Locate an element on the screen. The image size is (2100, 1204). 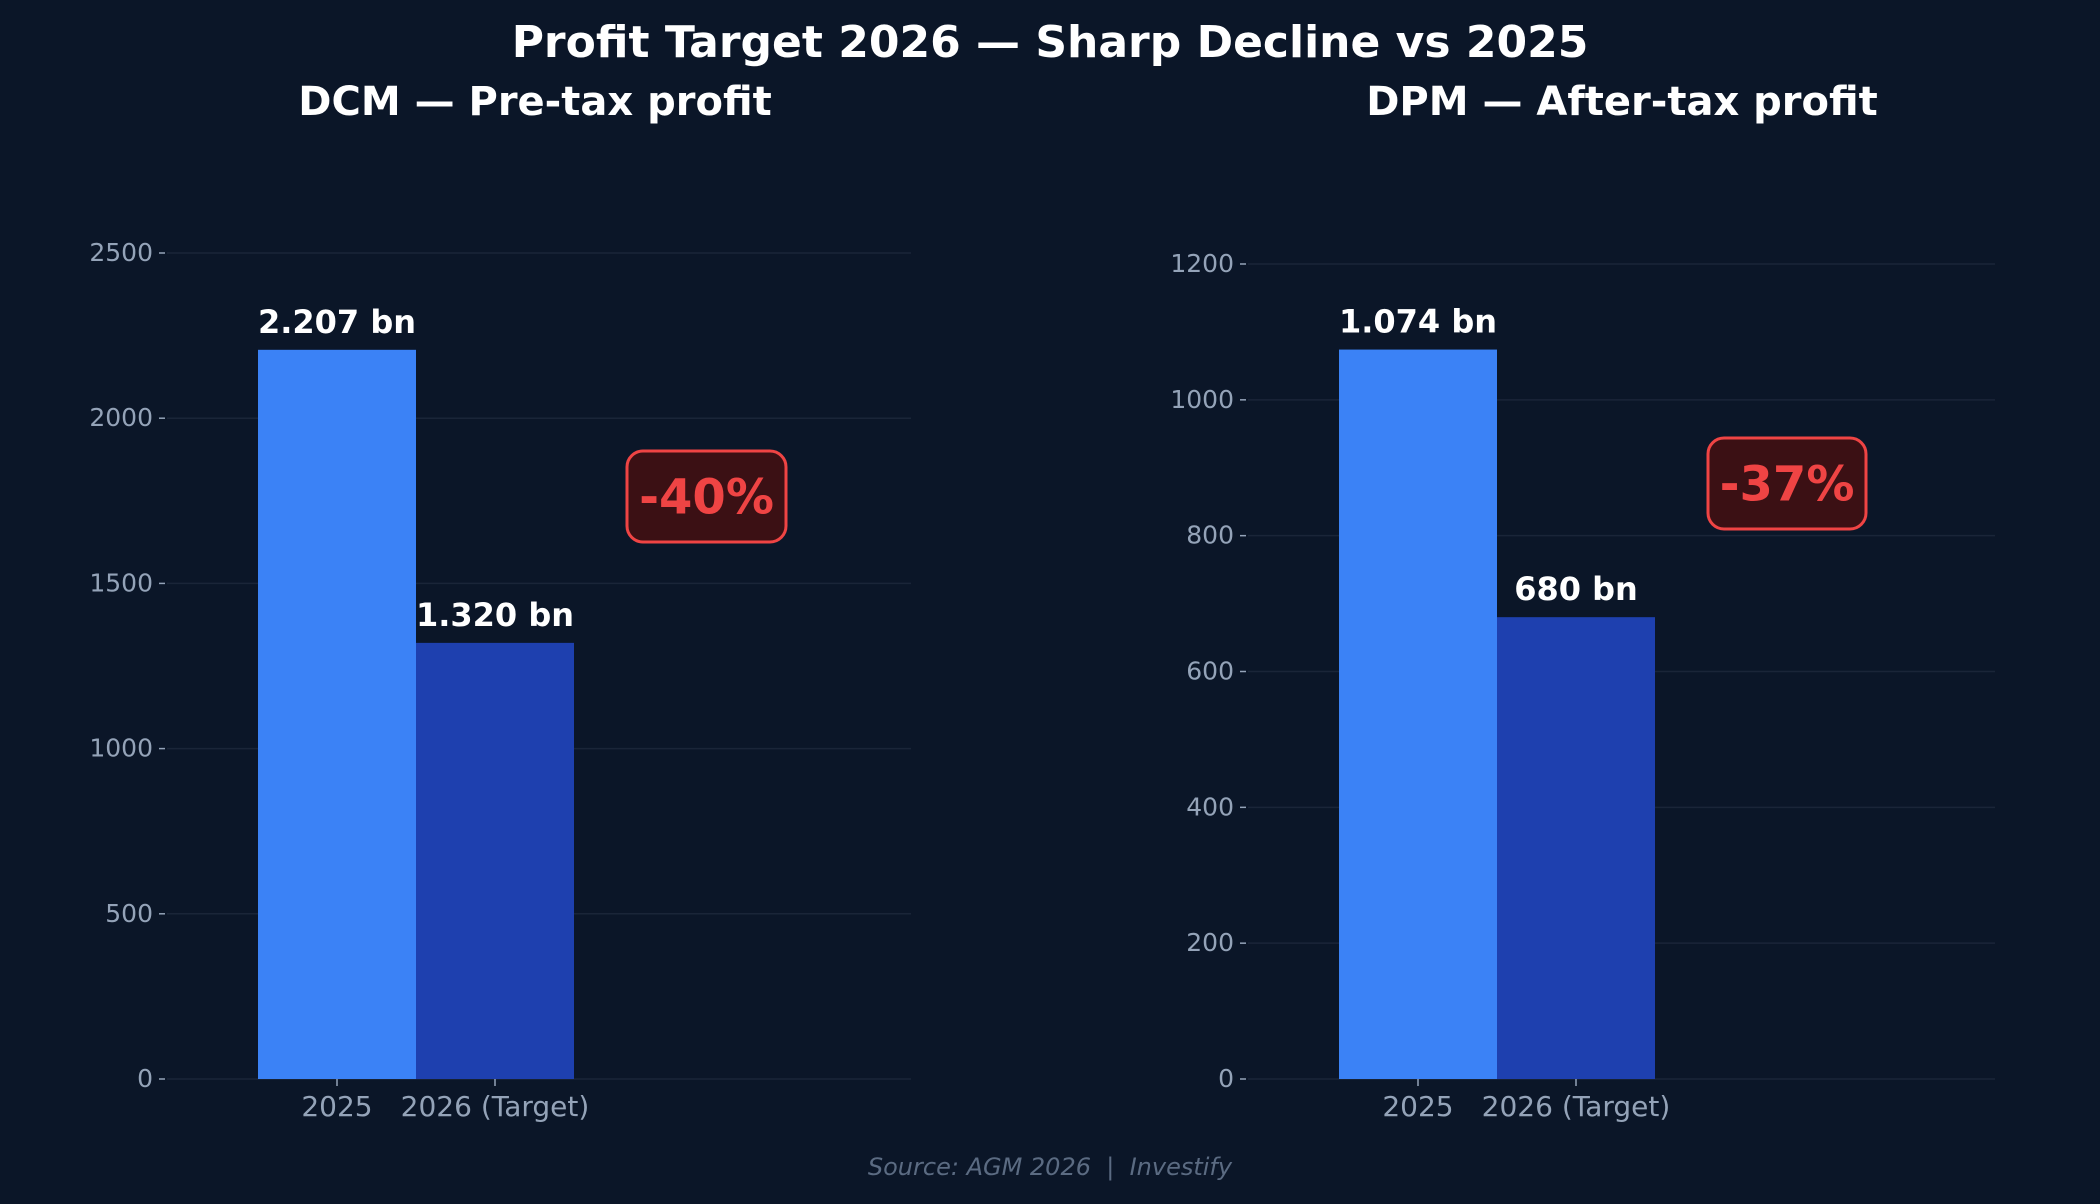
data-label: 1.320 bn is located at coordinates (495, 615).